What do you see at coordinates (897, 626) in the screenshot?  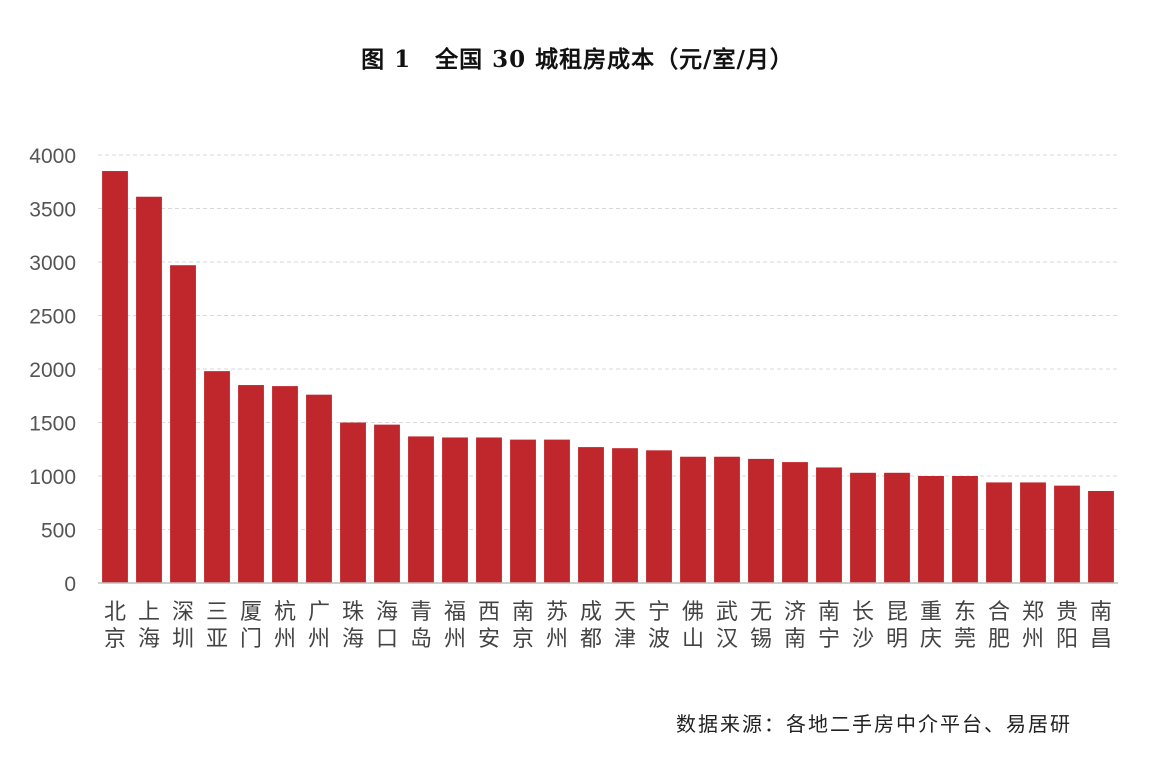 I see `x-tick-label: 昆明` at bounding box center [897, 626].